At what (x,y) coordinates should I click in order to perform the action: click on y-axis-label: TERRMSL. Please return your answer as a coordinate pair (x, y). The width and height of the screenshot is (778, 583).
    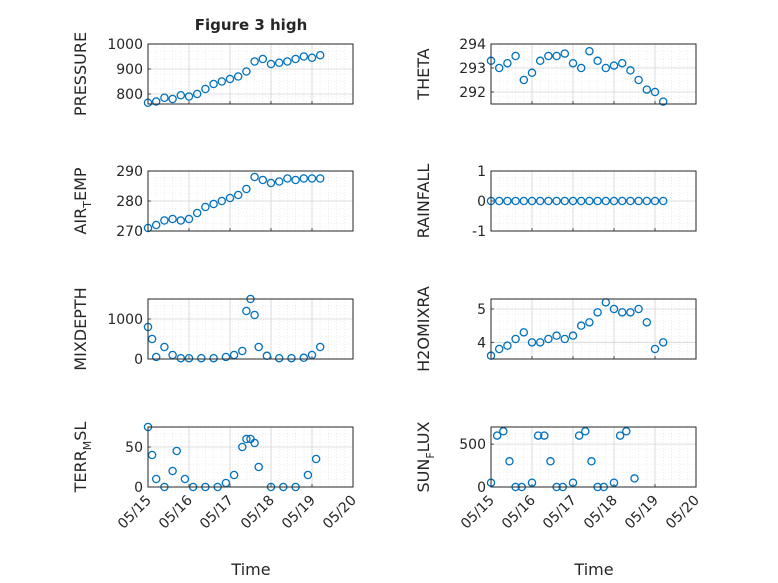
    Looking at the image, I should click on (82, 458).